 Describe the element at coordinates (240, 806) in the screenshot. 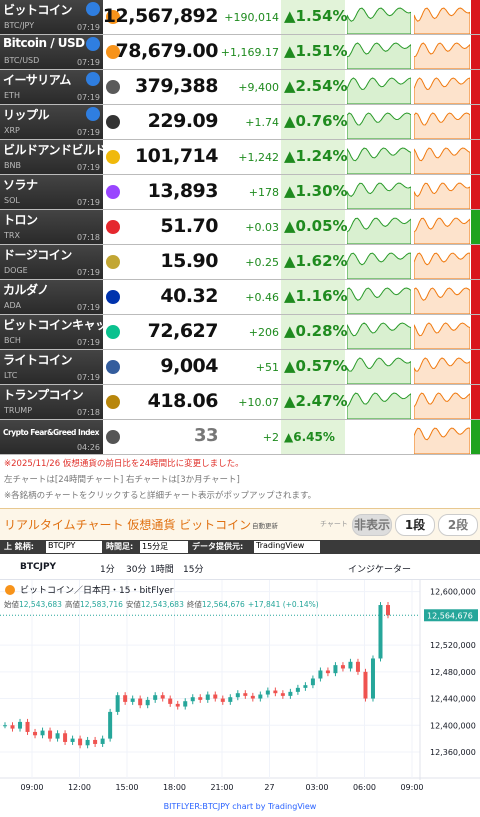

I see `chart-footer: BITFLYER:BTCJPY chart by TradingView` at that location.